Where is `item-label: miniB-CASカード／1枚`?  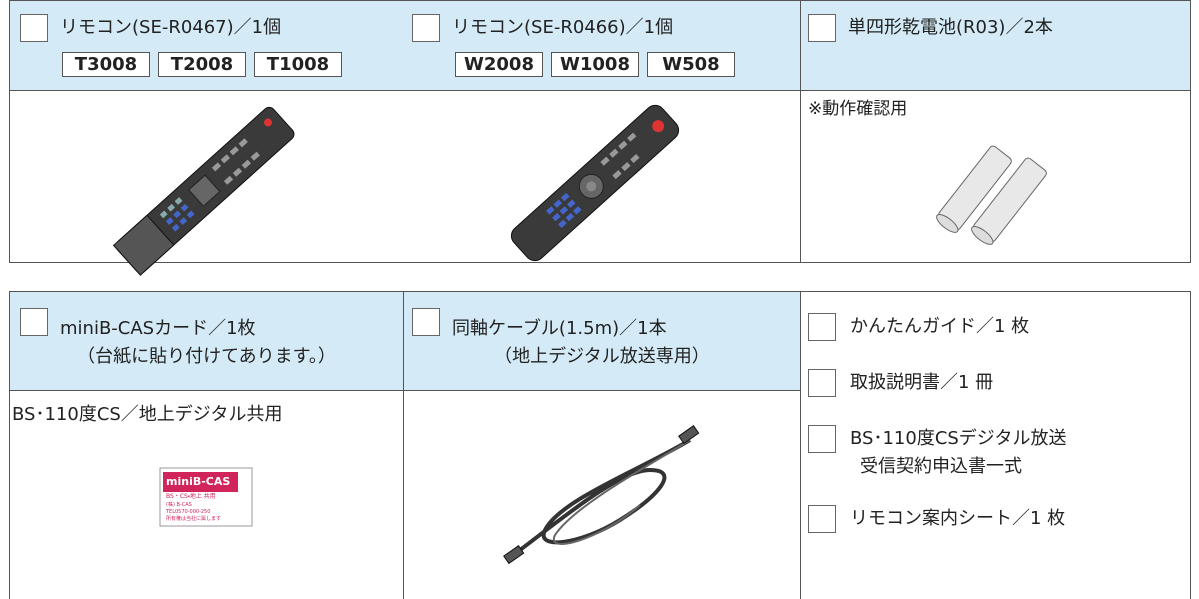
item-label: miniB-CASカード／1枚 is located at coordinates (158, 328).